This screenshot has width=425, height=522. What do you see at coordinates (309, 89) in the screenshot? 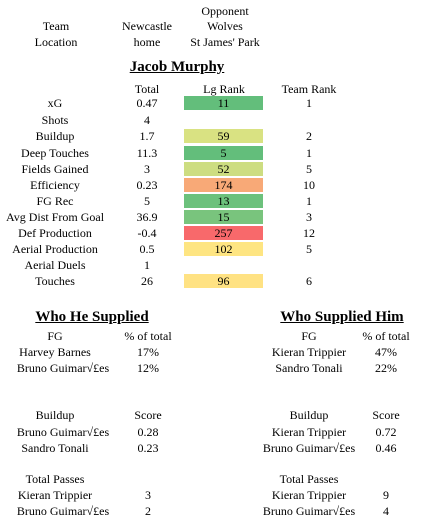
I see `team-rank-header: Team Rank` at bounding box center [309, 89].